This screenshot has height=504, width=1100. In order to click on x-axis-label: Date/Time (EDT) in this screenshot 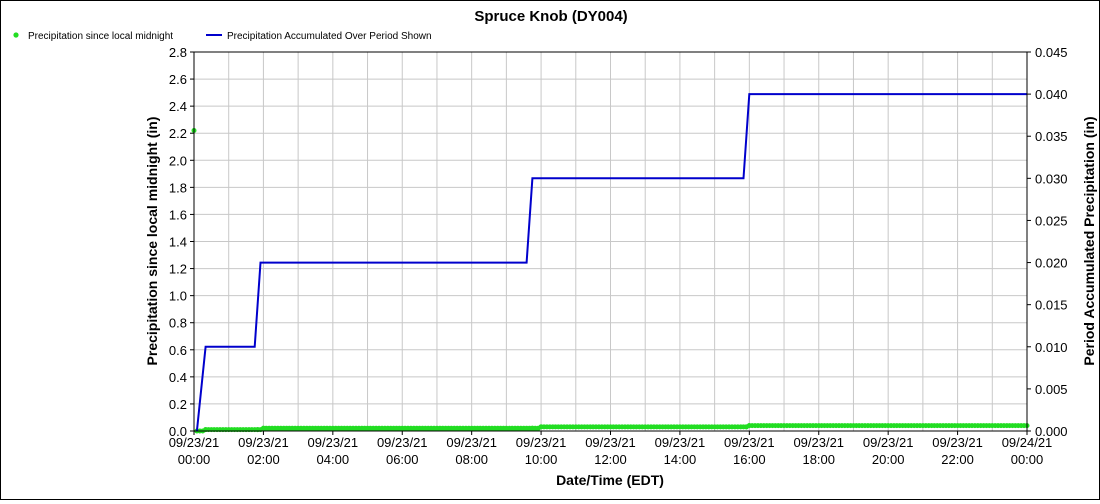, I will do `click(610, 480)`.